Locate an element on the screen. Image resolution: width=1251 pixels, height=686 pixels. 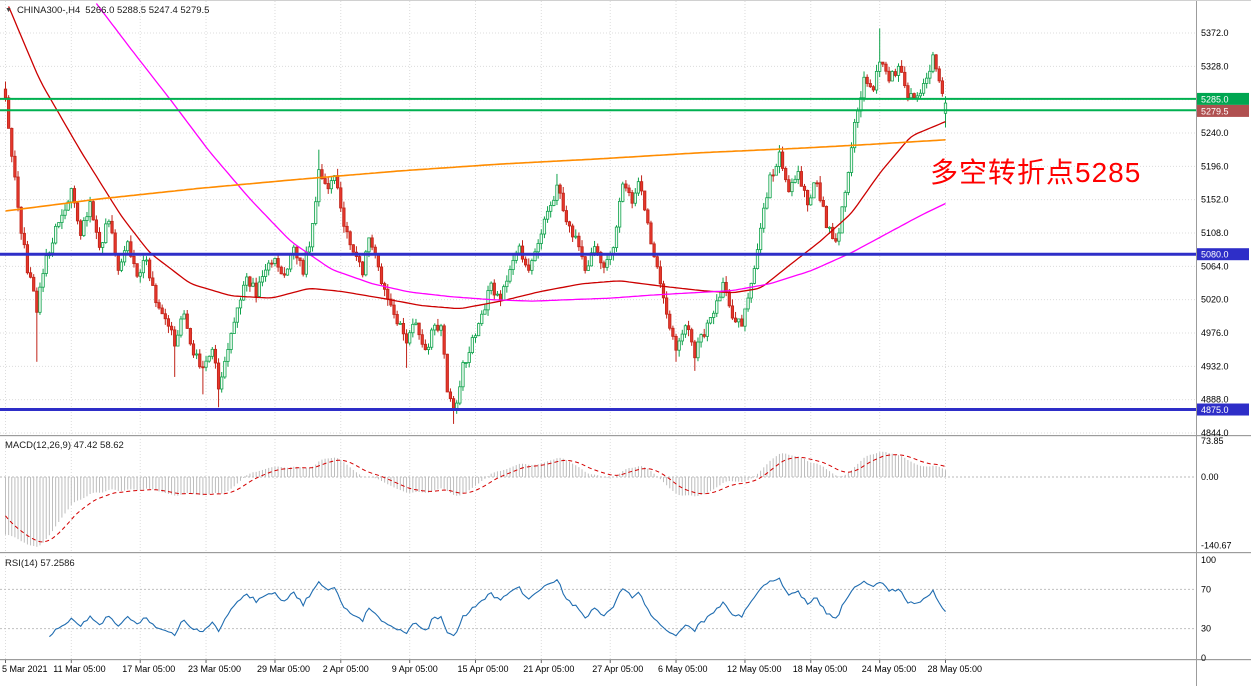
svg-text: 5285.0 is located at coordinates (1215, 99).